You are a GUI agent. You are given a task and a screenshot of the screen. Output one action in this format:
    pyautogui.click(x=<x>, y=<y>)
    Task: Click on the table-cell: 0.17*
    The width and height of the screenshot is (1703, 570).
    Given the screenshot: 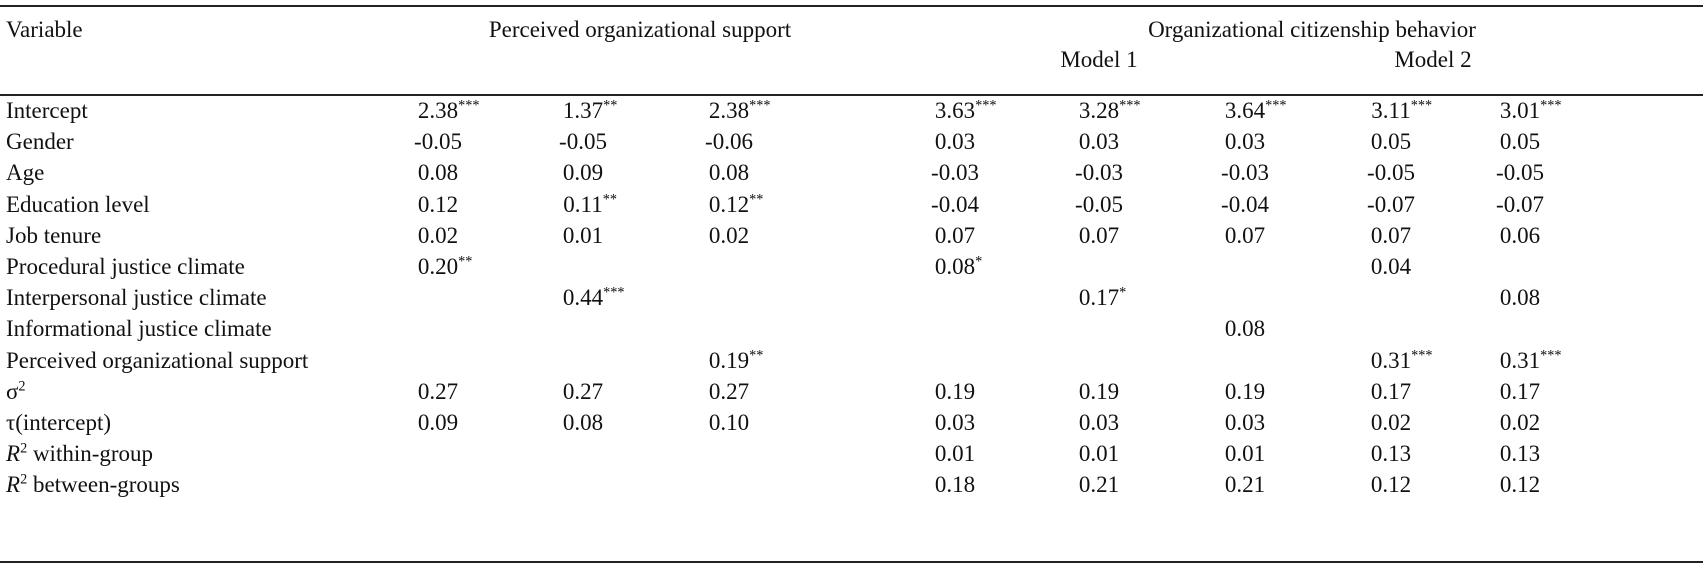 What is the action you would take?
    pyautogui.click(x=1102, y=298)
    